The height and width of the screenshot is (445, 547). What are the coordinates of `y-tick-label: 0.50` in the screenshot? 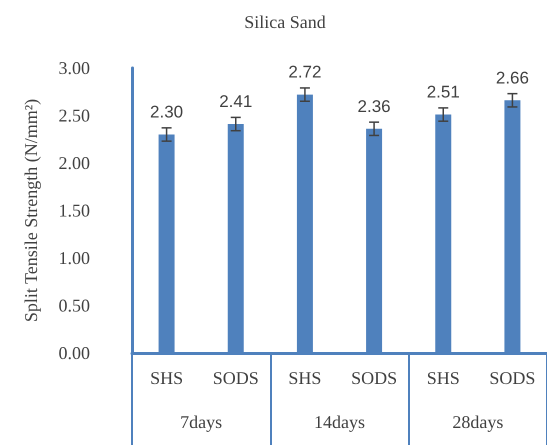 It's located at (74, 306).